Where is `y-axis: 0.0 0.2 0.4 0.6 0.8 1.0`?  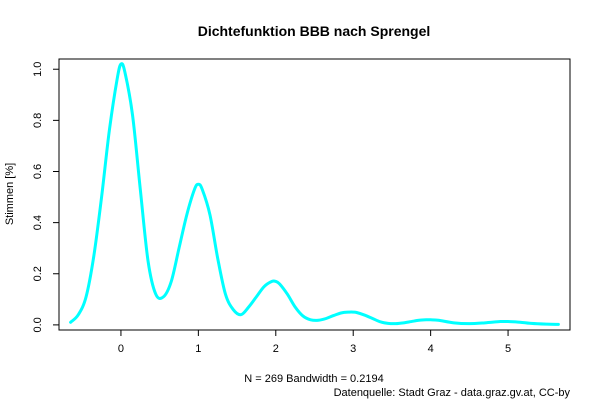
y-axis: 0.0 0.2 0.4 0.6 0.8 1.0 is located at coordinates (46, 197).